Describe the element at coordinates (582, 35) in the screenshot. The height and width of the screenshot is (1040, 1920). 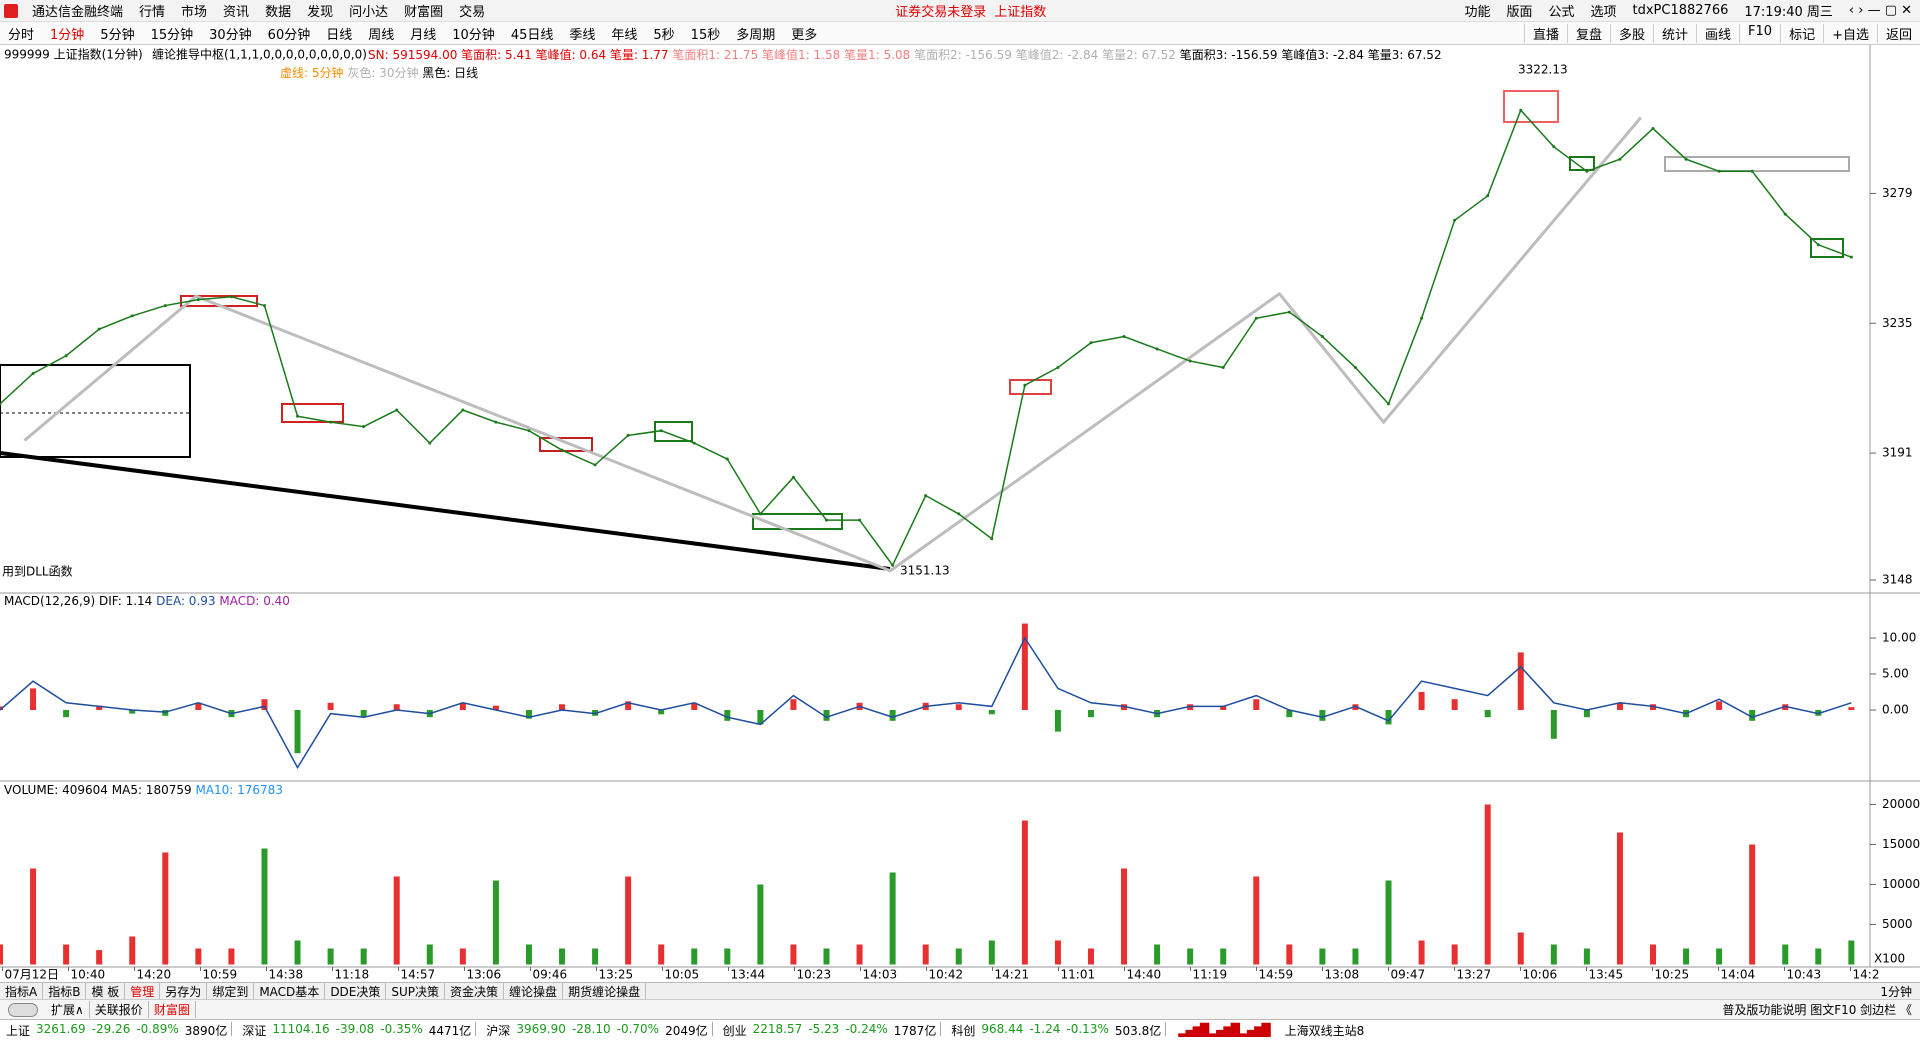
I see `period-tab: 季线` at that location.